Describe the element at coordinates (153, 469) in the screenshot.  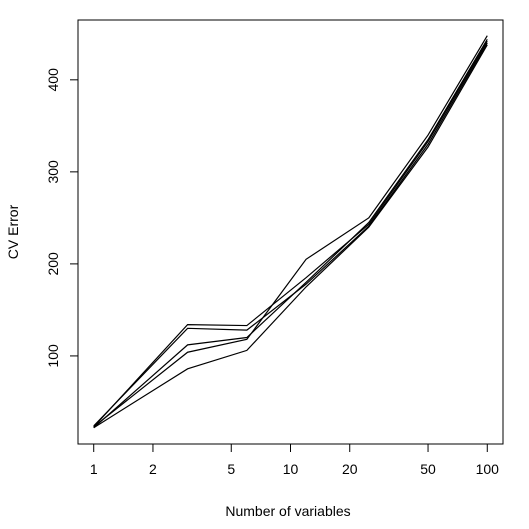
I see `x-tick-label: 2` at that location.